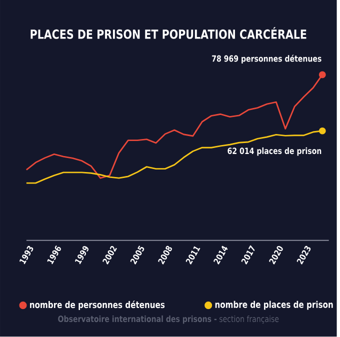 The height and width of the screenshot is (337, 340). What do you see at coordinates (168, 33) in the screenshot?
I see `chart-title: PLACES DE PRISON ET POPULATION CARCÉRALE` at bounding box center [168, 33].